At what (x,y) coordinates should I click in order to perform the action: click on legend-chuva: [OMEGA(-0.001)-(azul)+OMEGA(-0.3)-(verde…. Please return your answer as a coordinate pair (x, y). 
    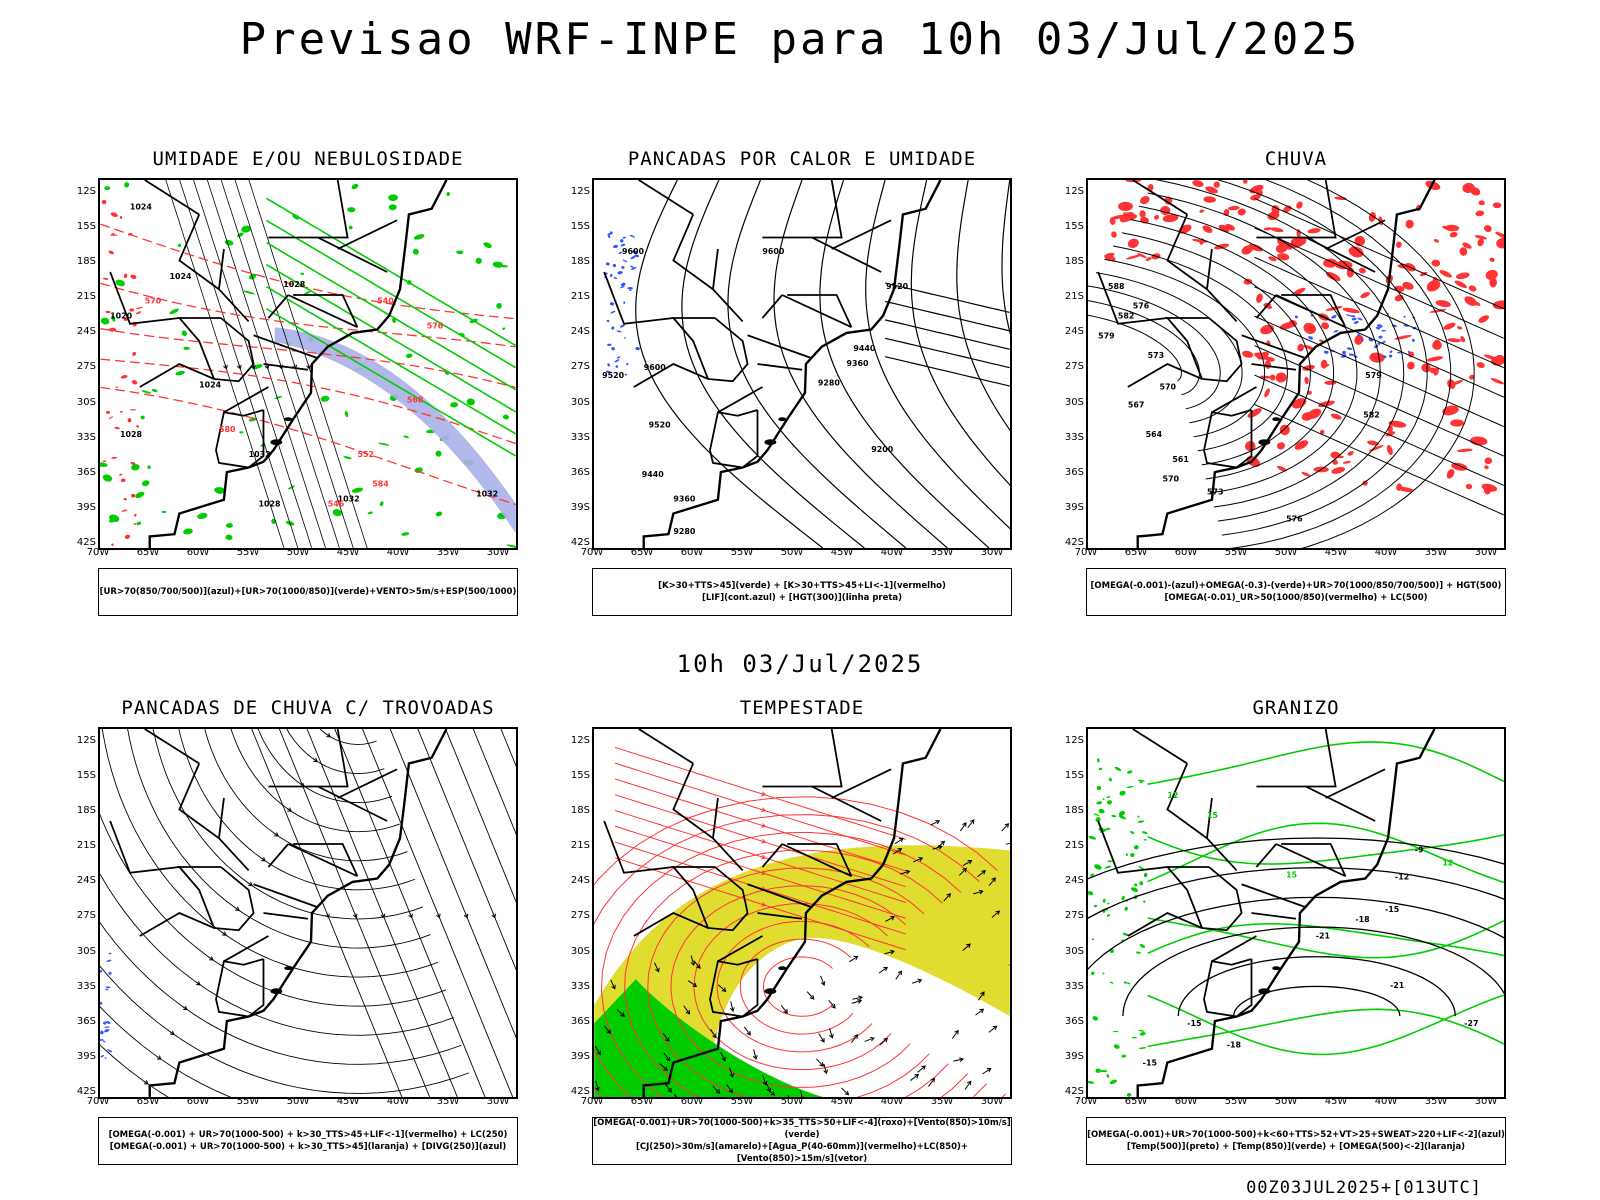
    Looking at the image, I should click on (1296, 592).